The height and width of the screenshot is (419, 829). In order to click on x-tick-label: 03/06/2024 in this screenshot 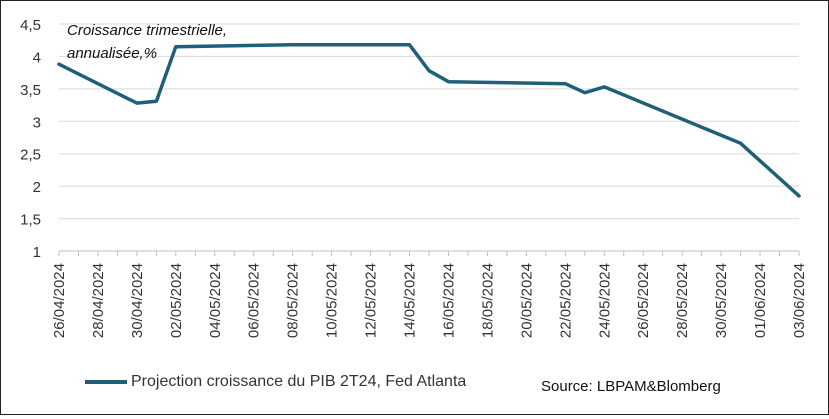, I will do `click(799, 300)`.